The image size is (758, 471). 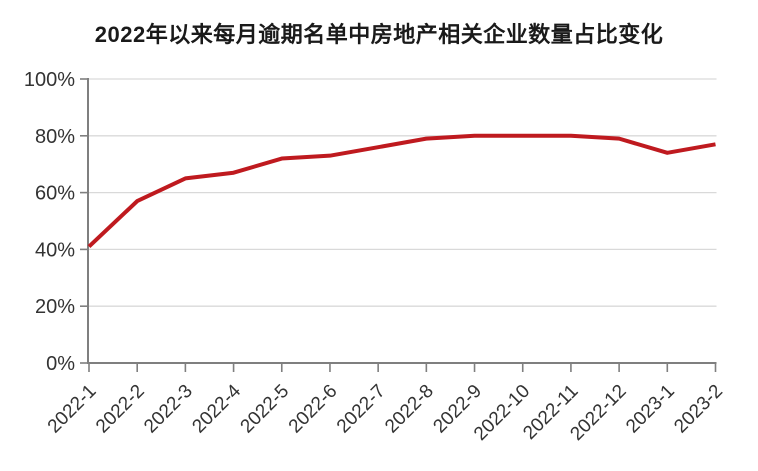 I want to click on x-tick-label: 2023-2, so click(x=698, y=409).